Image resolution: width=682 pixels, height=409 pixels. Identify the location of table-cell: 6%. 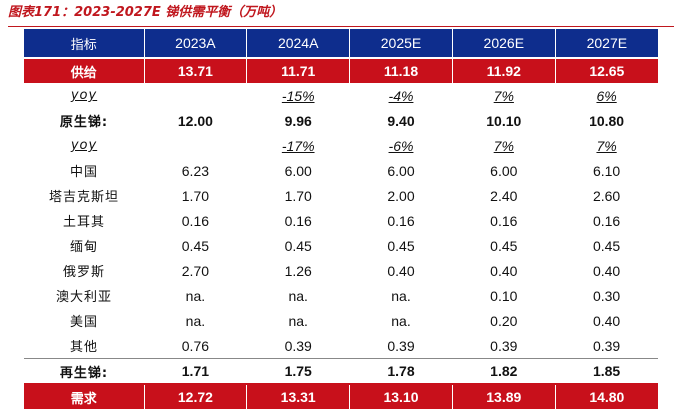
(606, 95).